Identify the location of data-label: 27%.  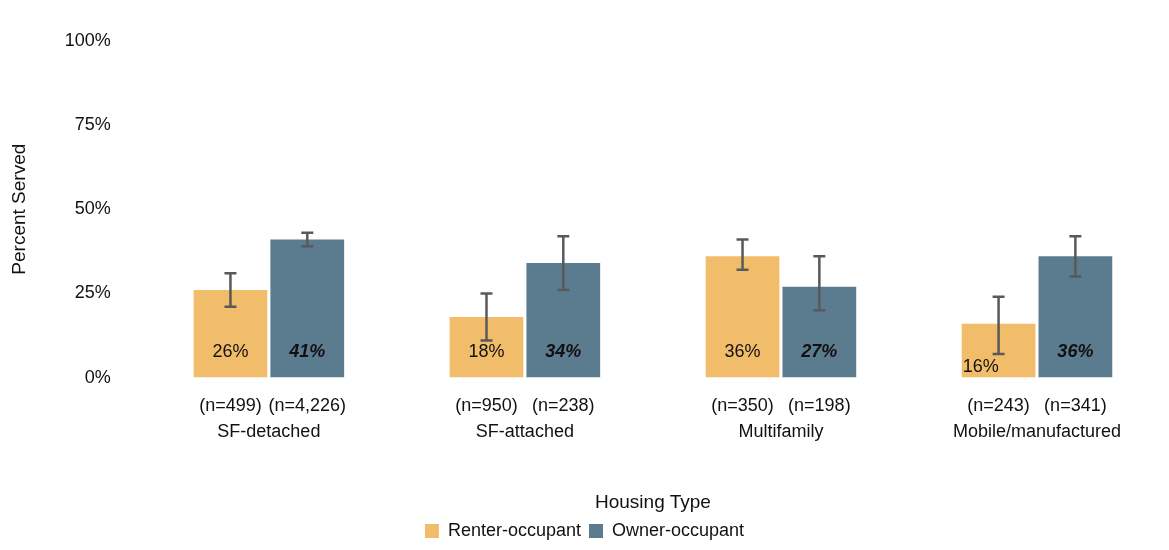
(819, 350).